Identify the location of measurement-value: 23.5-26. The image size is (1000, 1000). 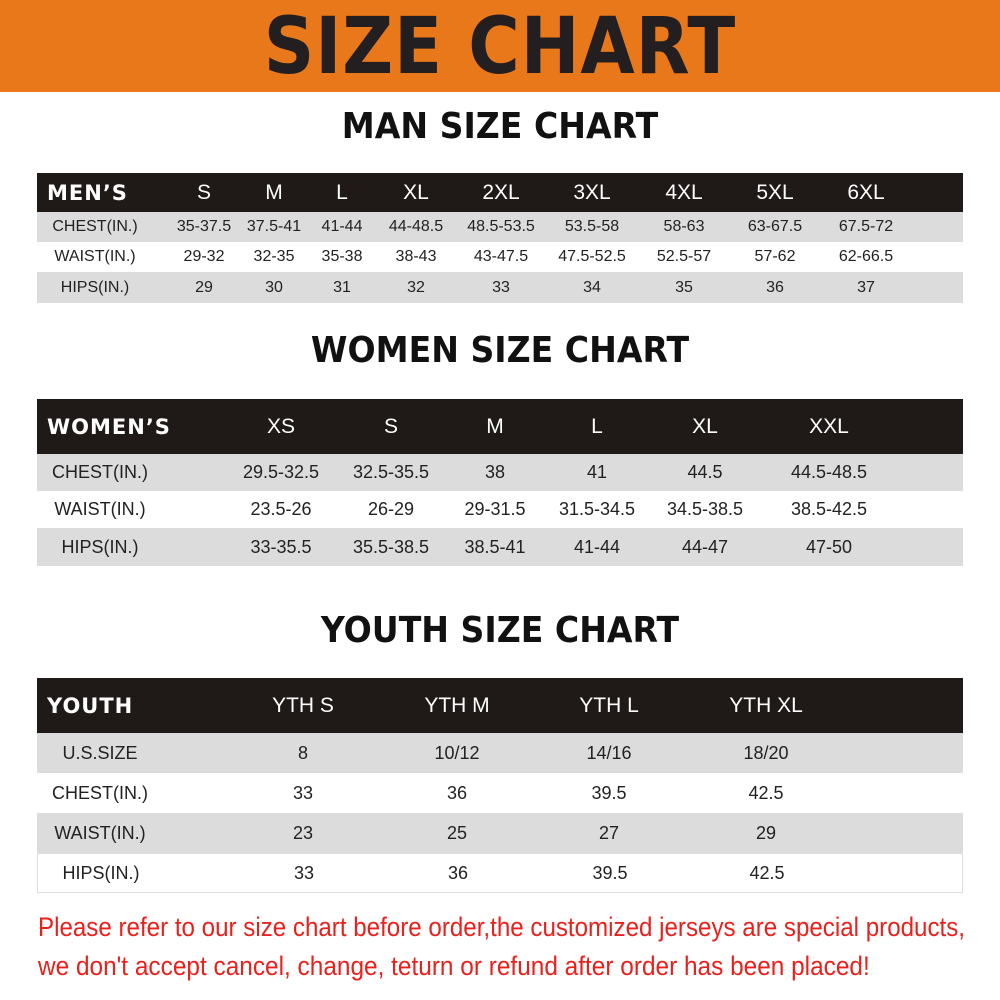
(281, 509).